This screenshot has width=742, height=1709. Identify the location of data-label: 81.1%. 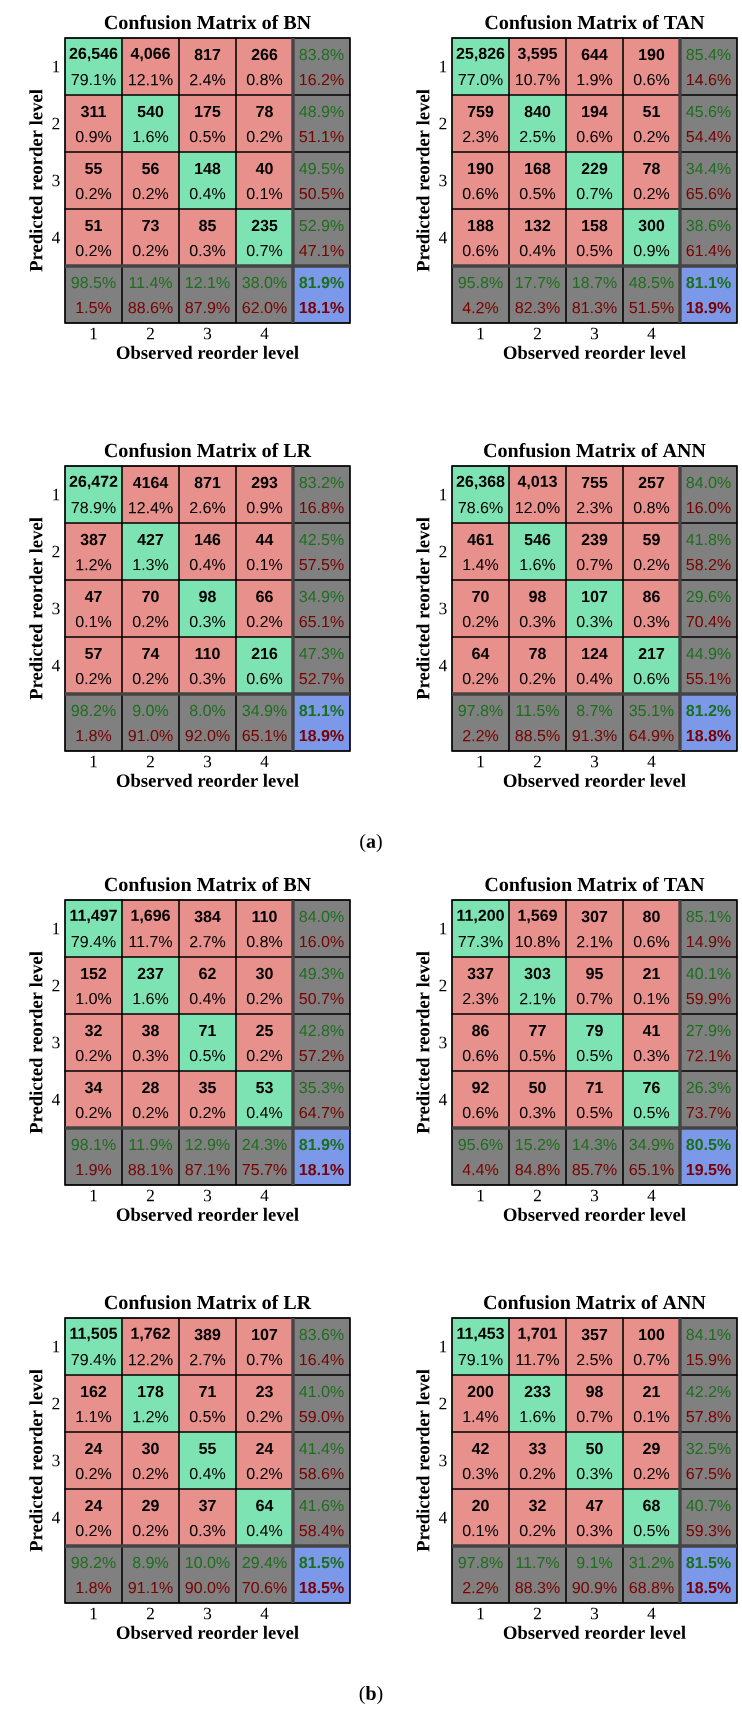
(708, 282).